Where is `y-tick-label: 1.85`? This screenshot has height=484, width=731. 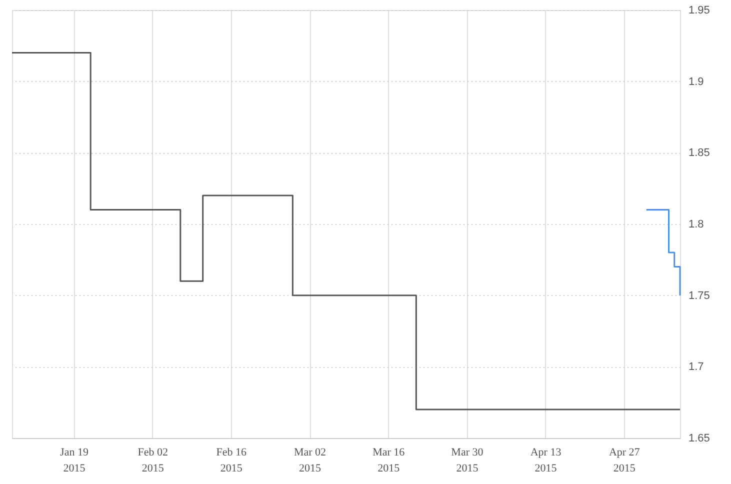 y-tick-label: 1.85 is located at coordinates (699, 153).